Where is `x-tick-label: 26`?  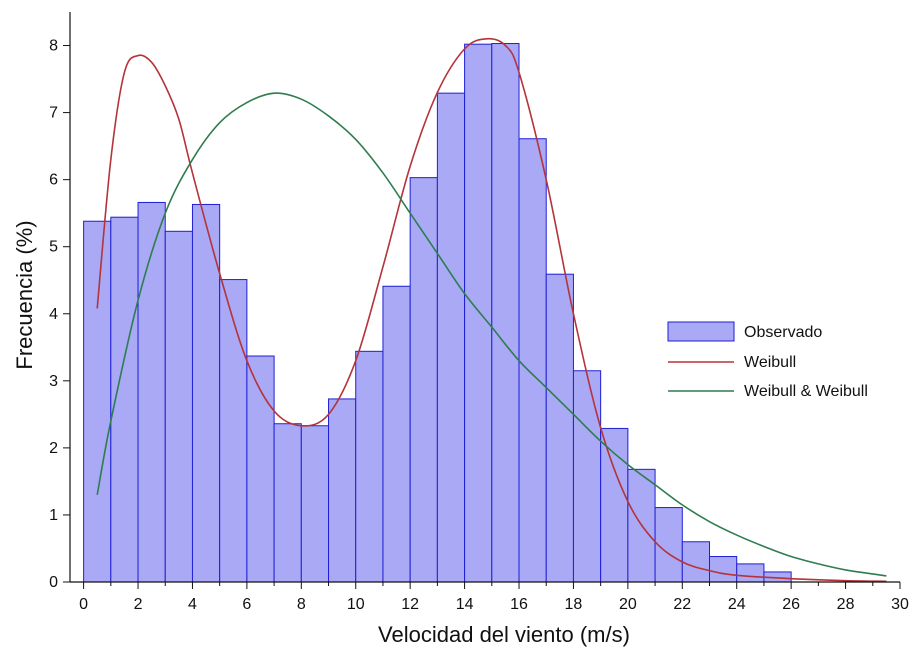 x-tick-label: 26 is located at coordinates (791, 604).